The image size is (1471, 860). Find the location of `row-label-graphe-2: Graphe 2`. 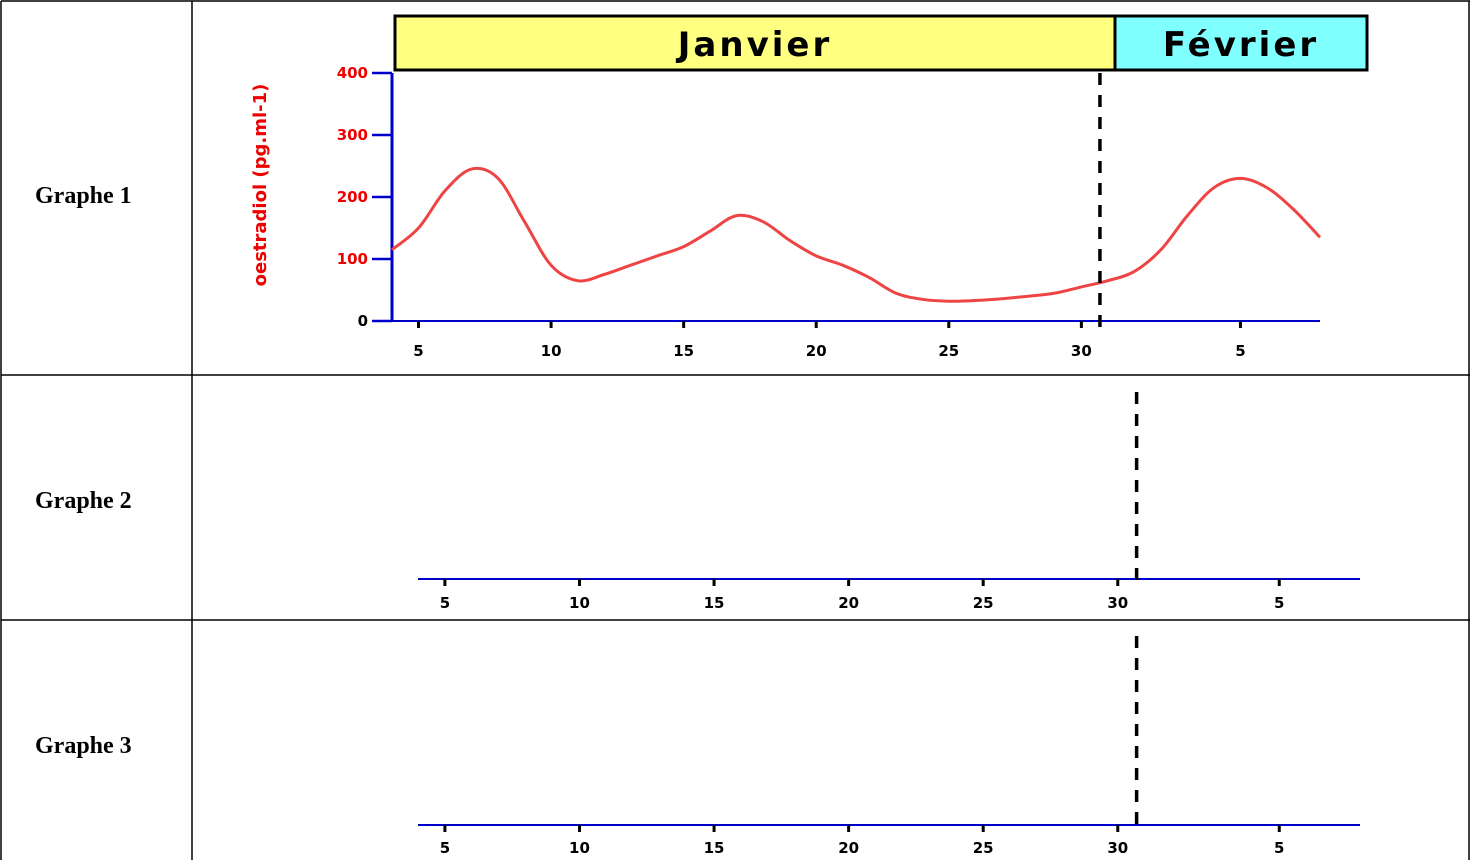

row-label-graphe-2: Graphe 2 is located at coordinates (83, 501).